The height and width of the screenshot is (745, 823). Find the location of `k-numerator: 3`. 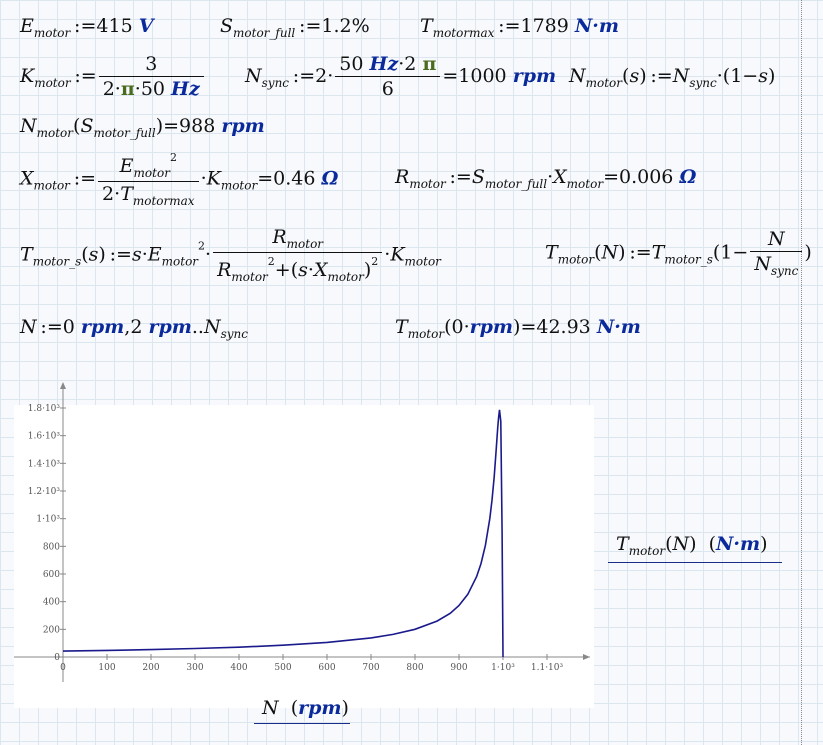

k-numerator: 3 is located at coordinates (151, 66).